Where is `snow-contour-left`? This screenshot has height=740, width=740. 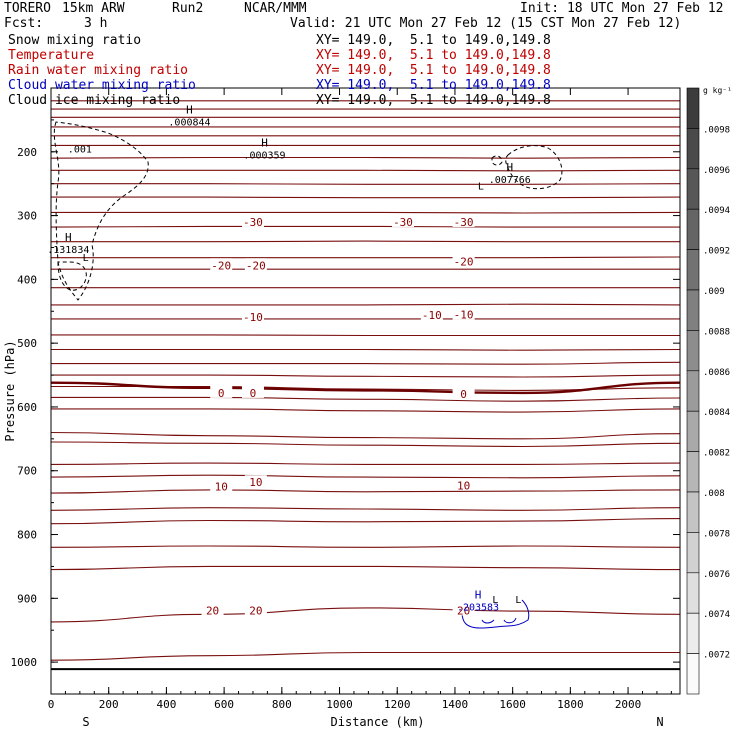 snow-contour-left is located at coordinates (101, 211).